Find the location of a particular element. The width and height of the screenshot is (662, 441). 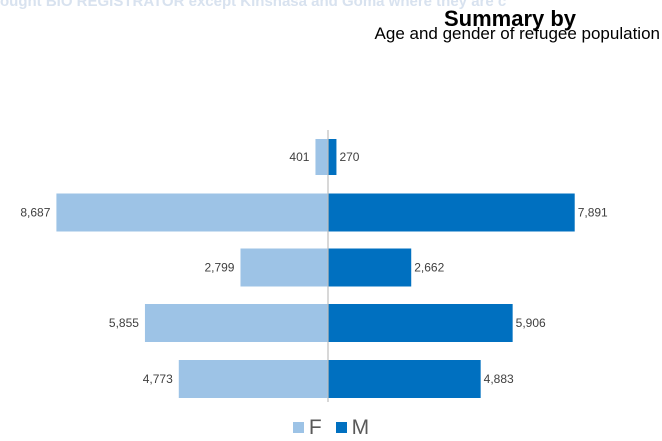

data-label-female-1: 8,687 is located at coordinates (35, 213).